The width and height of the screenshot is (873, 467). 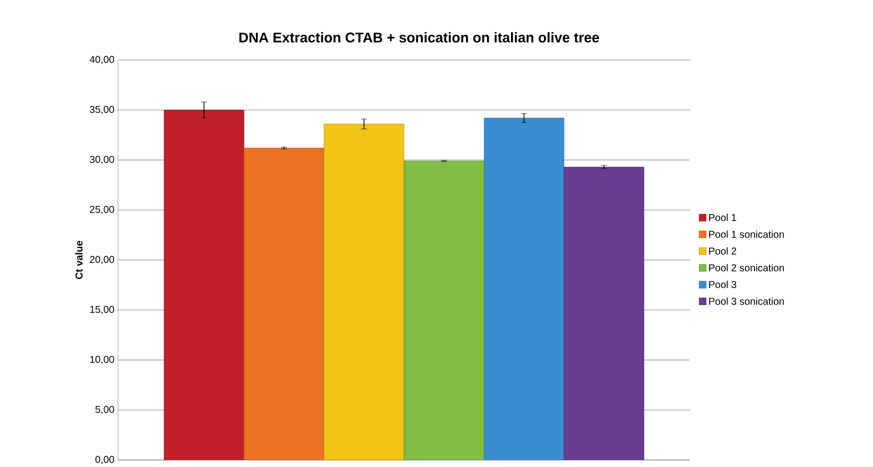 What do you see at coordinates (102, 160) in the screenshot?
I see `y-tick-label: 30,00` at bounding box center [102, 160].